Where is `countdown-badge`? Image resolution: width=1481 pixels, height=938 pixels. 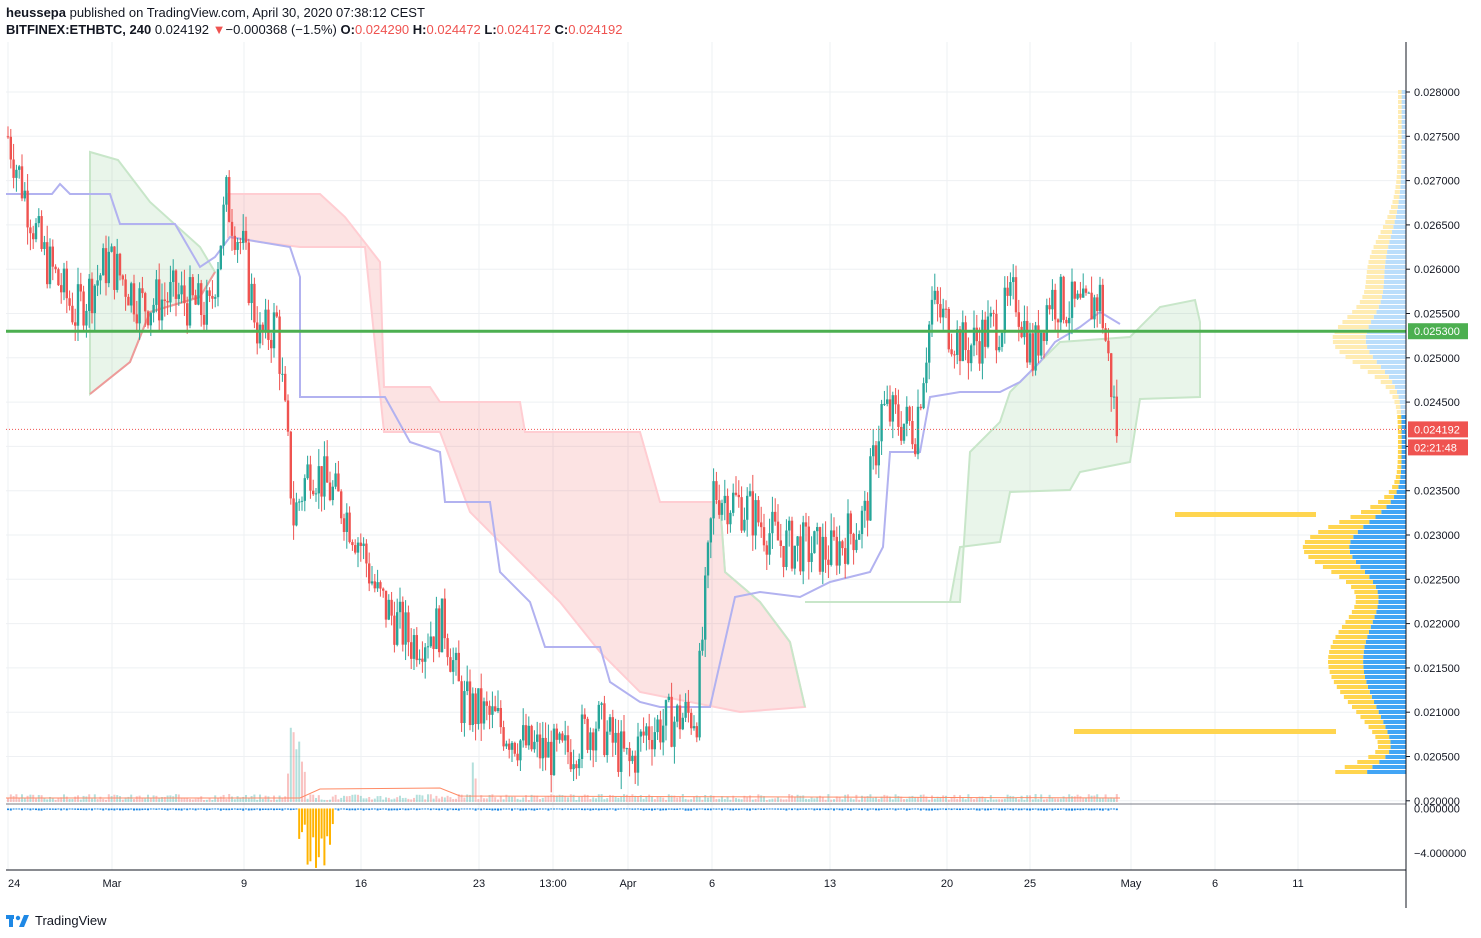 countdown-badge is located at coordinates (1438, 447).